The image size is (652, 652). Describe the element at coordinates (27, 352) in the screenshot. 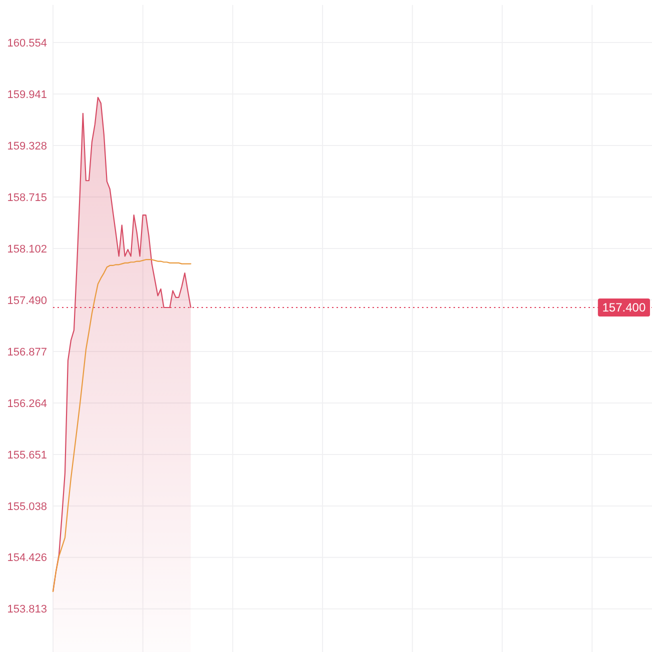

I see `y-tick-label: 156.877` at that location.